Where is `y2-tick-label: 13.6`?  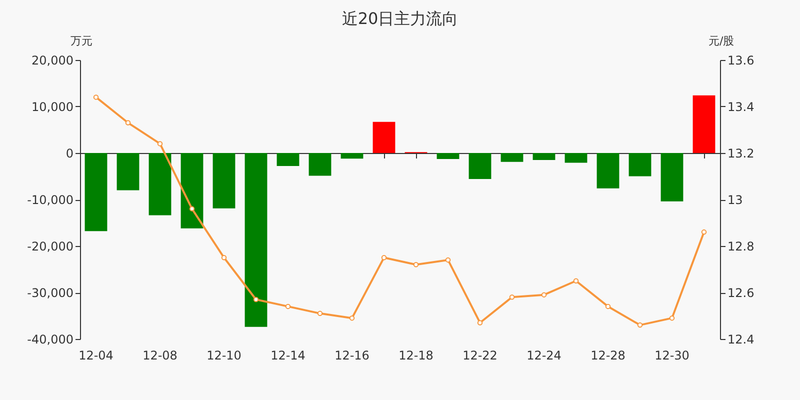 y2-tick-label: 13.6 is located at coordinates (741, 61).